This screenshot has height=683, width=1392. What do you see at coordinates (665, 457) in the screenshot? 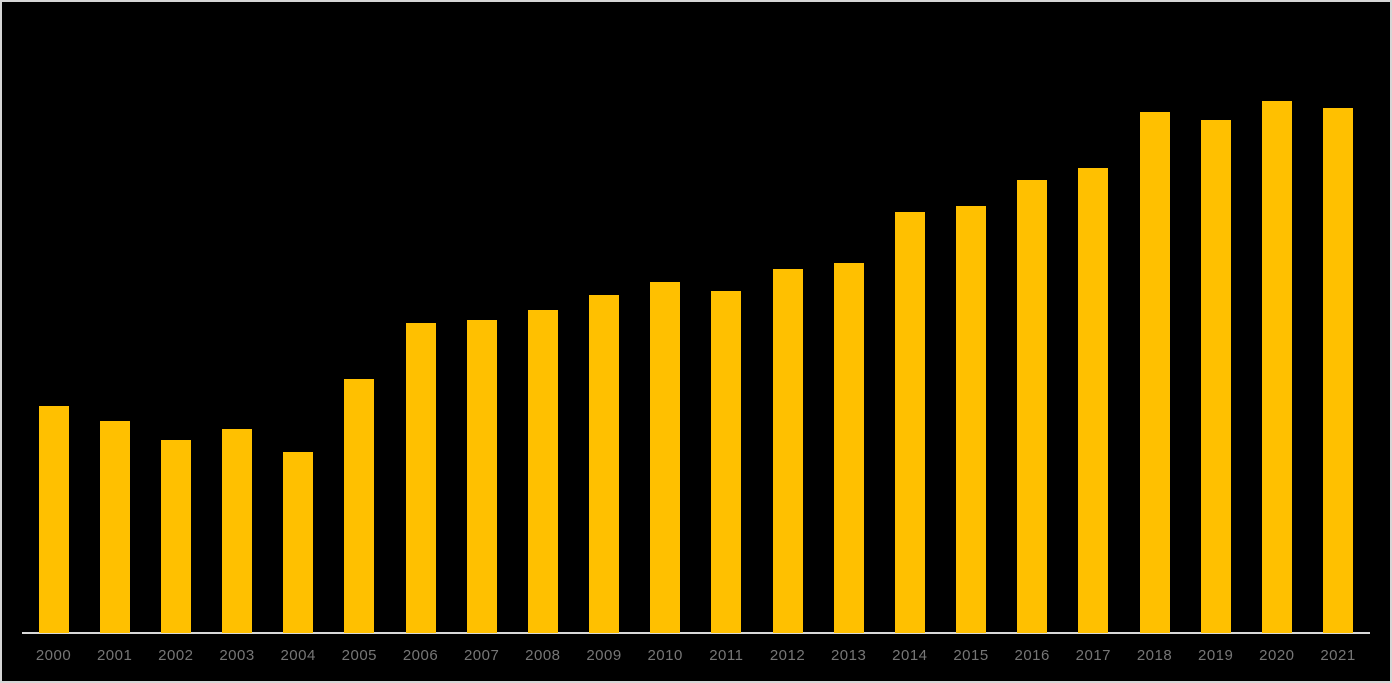
I see `bar-2010` at bounding box center [665, 457].